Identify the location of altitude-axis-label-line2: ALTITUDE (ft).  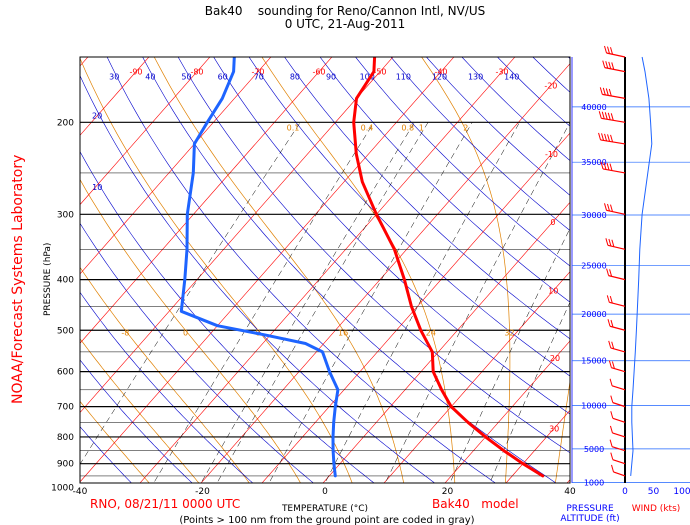
(589, 519).